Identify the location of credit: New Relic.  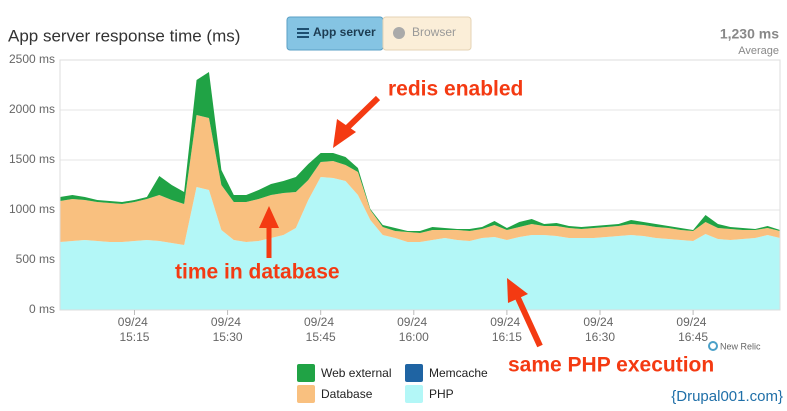
(740, 346).